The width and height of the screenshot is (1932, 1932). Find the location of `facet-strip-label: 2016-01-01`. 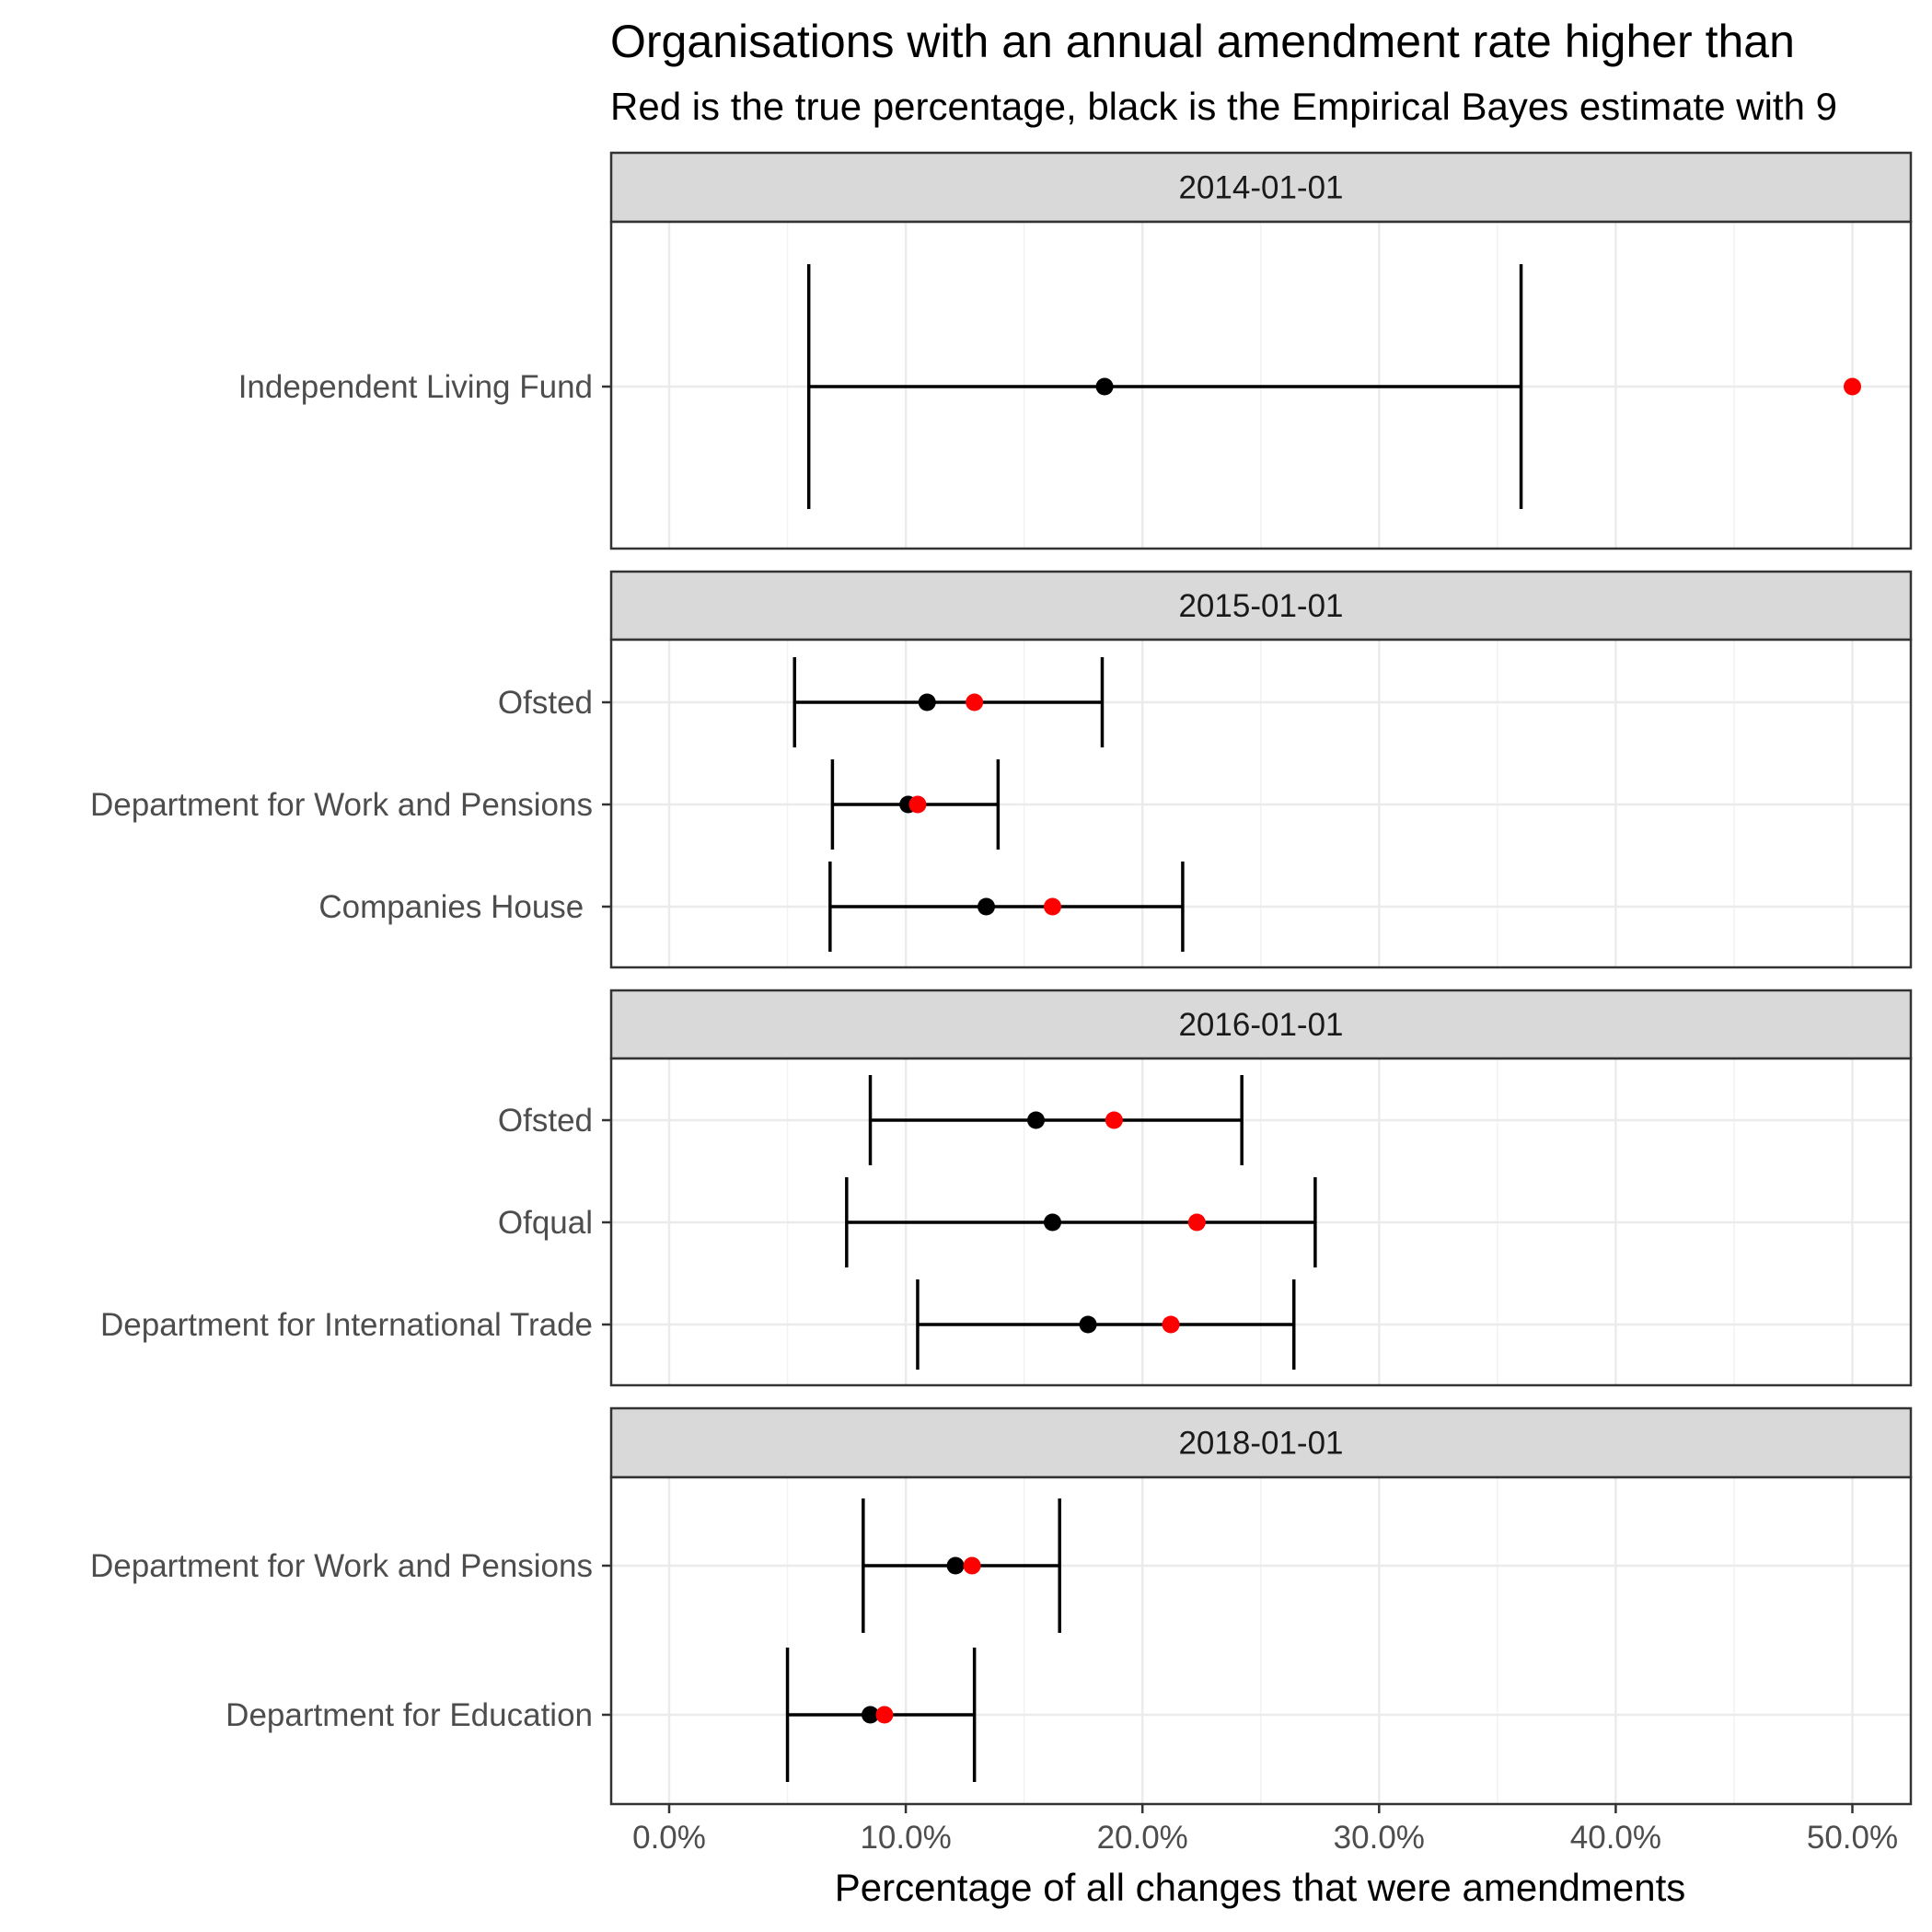

facet-strip-label: 2016-01-01 is located at coordinates (1260, 1025).